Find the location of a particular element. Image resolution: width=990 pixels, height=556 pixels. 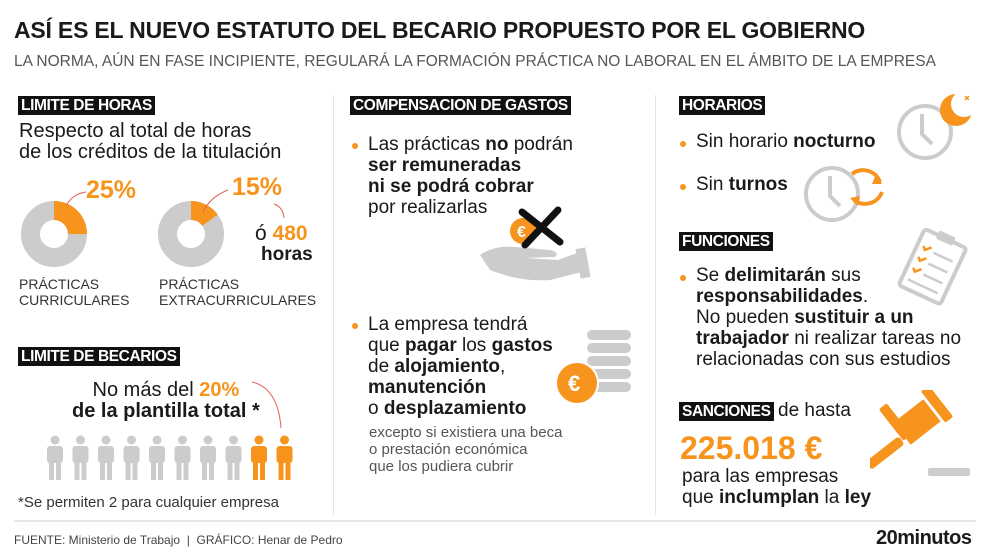

text-segment: no is located at coordinates (497, 144).